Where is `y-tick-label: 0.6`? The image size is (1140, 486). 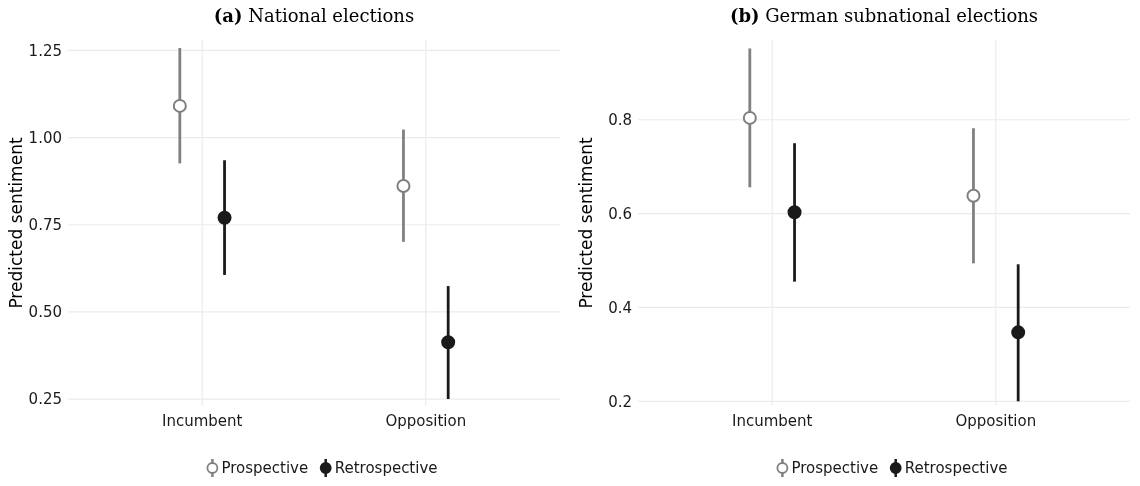 y-tick-label: 0.6 is located at coordinates (620, 213).